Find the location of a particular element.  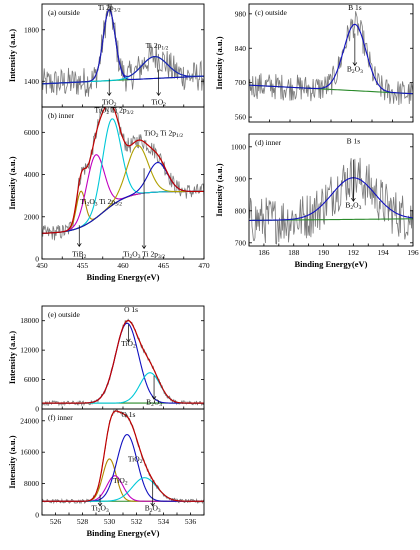

y-tick-label: 1800 is located at coordinates (31, 29).